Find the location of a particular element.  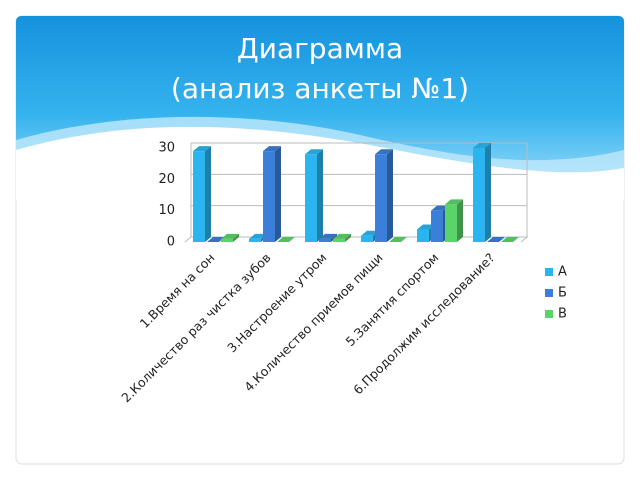

y-tick-label: 20 is located at coordinates (166, 179).